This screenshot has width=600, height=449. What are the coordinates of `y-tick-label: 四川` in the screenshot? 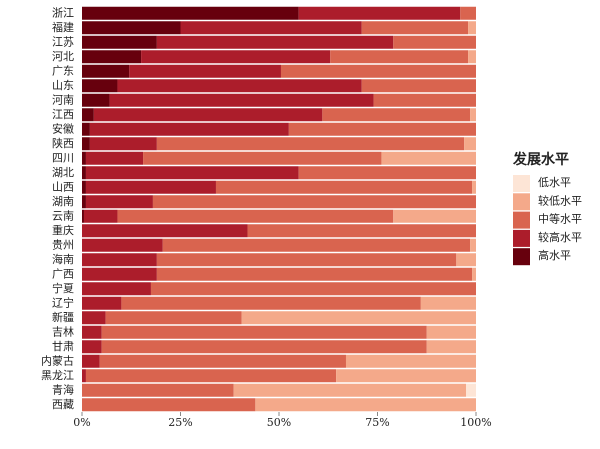 It's located at (63, 157).